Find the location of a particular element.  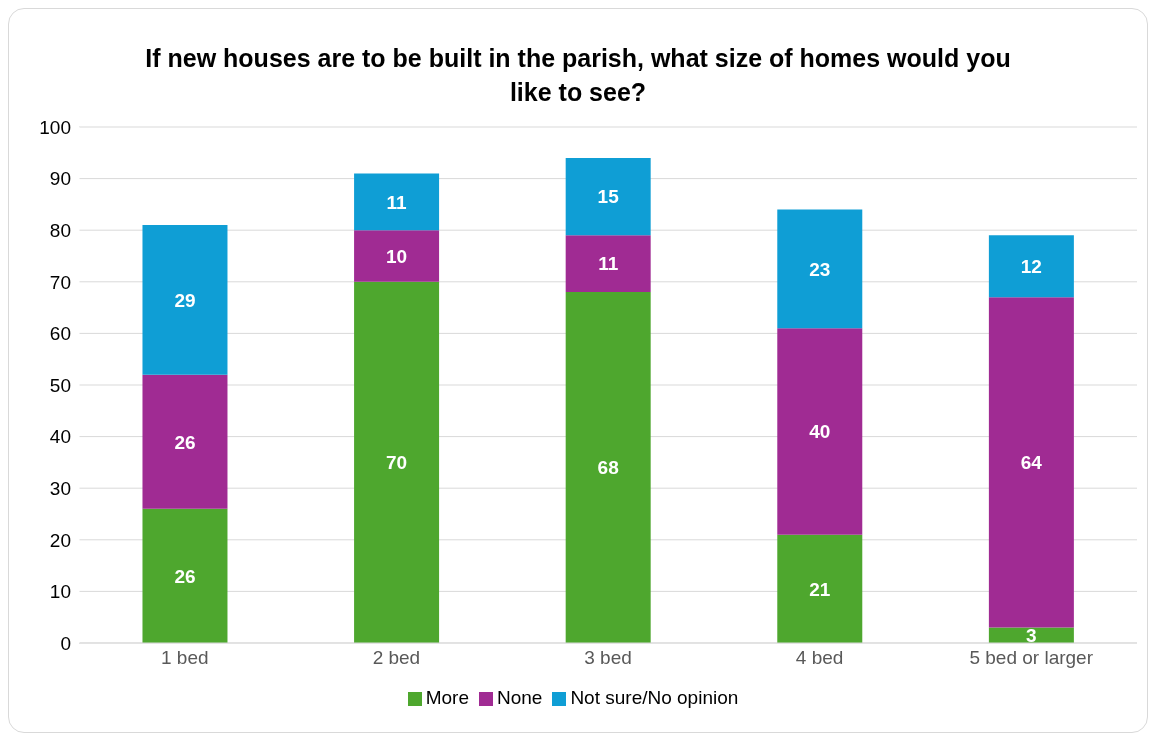

y-tick-label: 50 is located at coordinates (60, 385).